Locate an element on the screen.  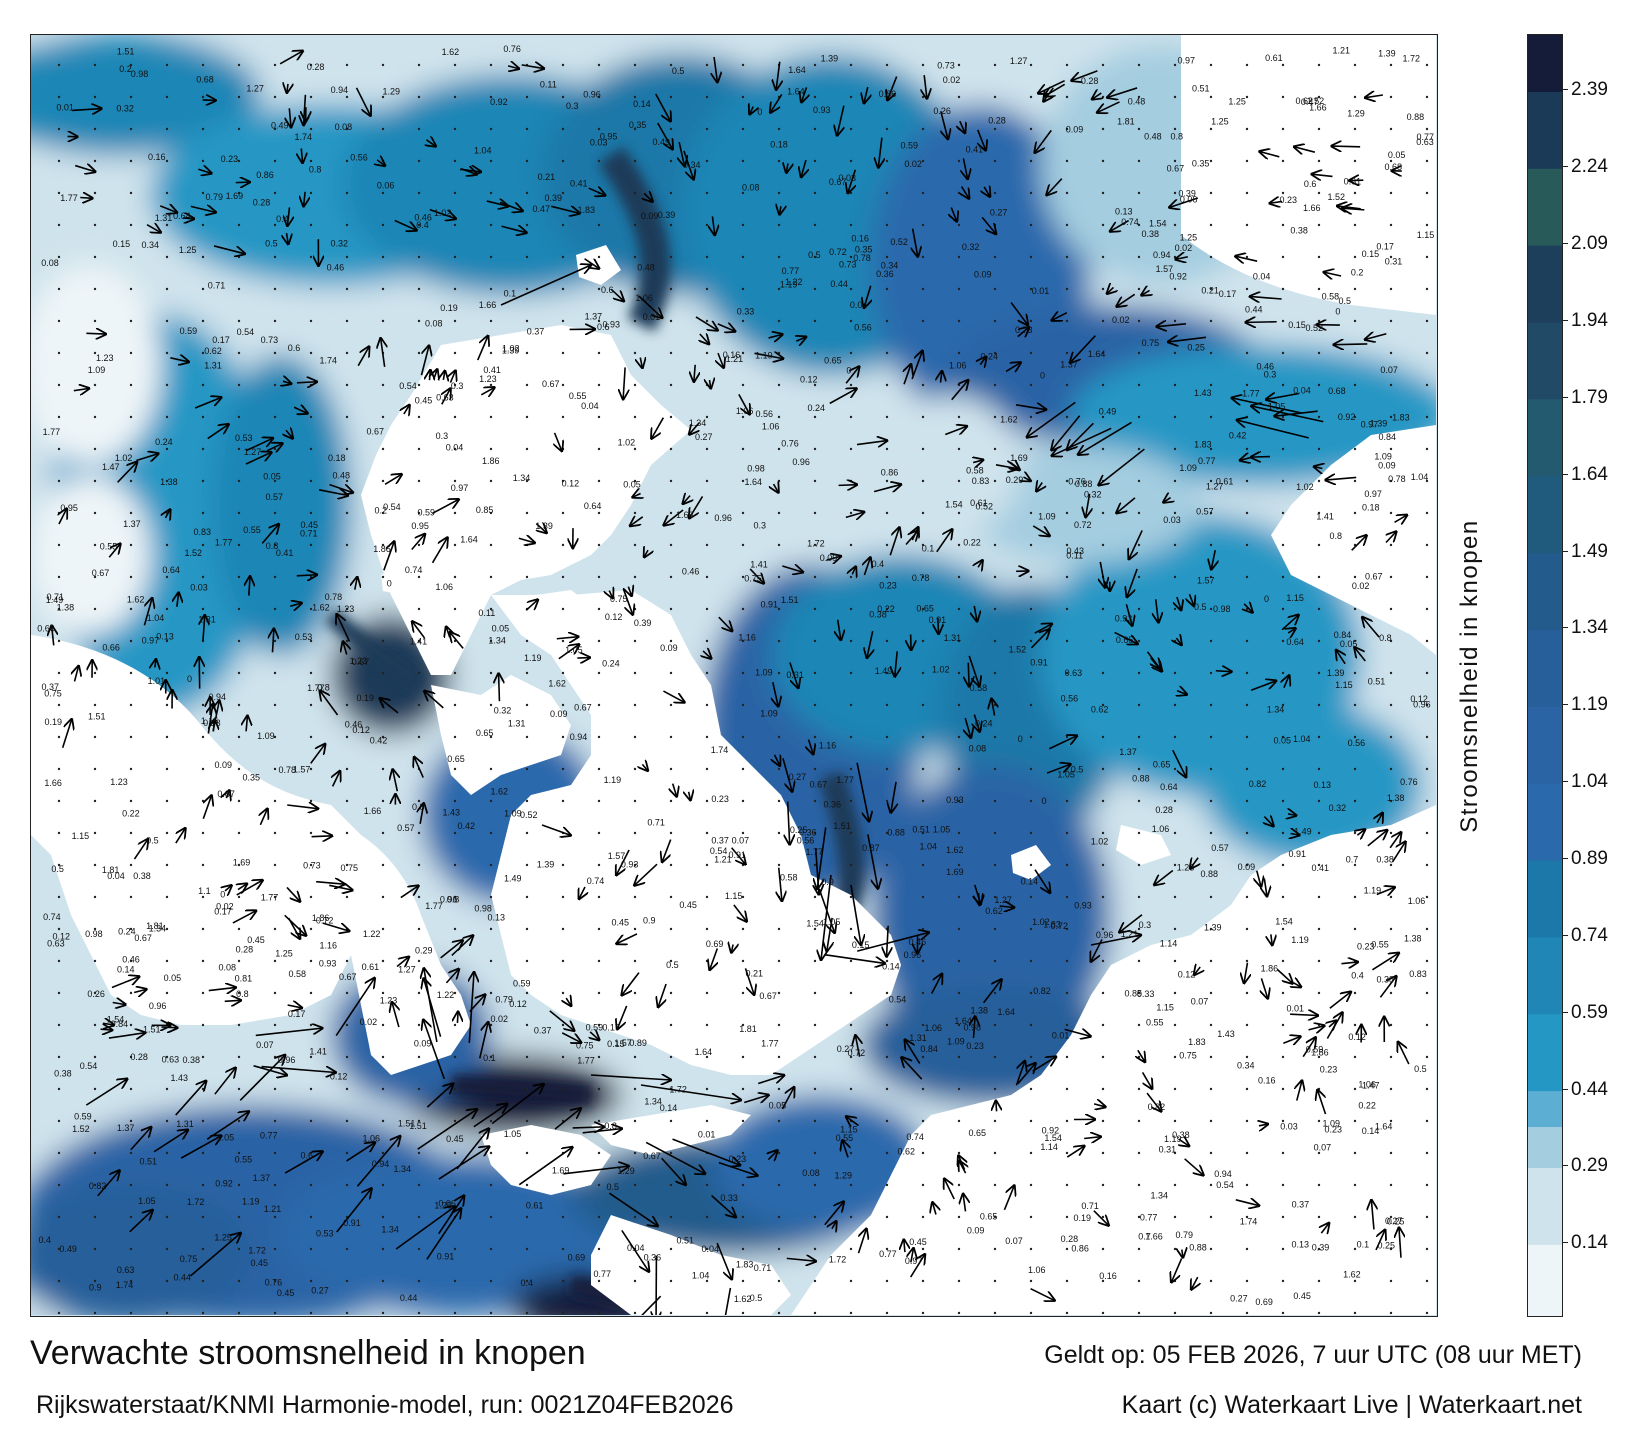
speed-label: 0.44 is located at coordinates (182, 1278).